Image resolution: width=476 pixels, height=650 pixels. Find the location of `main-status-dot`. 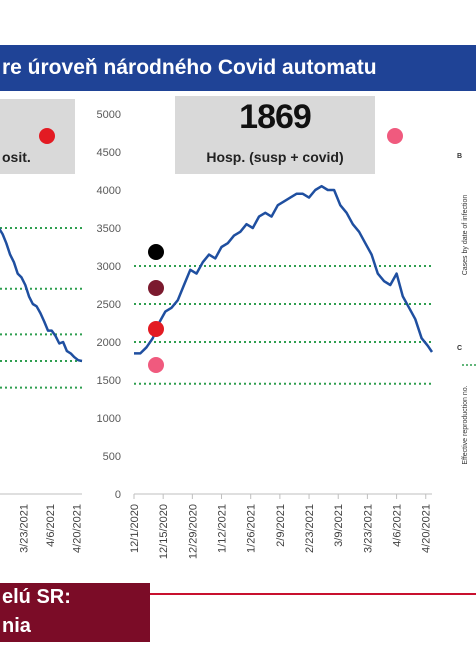

main-status-dot is located at coordinates (395, 136).